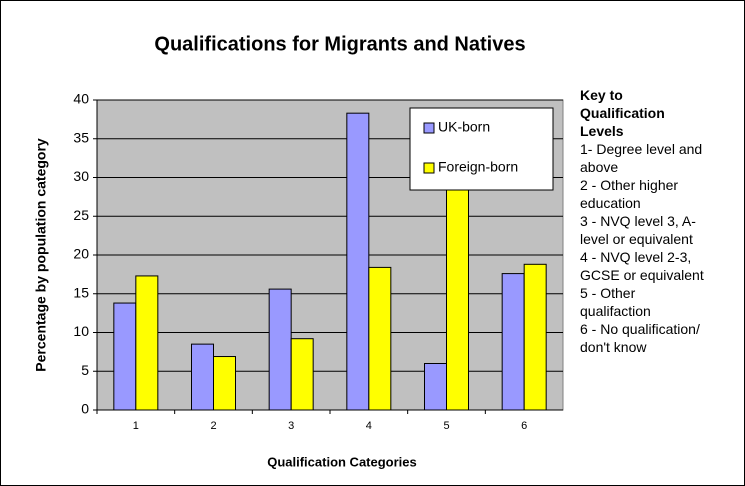 The height and width of the screenshot is (486, 745). I want to click on x-tick-label: 2, so click(213, 426).